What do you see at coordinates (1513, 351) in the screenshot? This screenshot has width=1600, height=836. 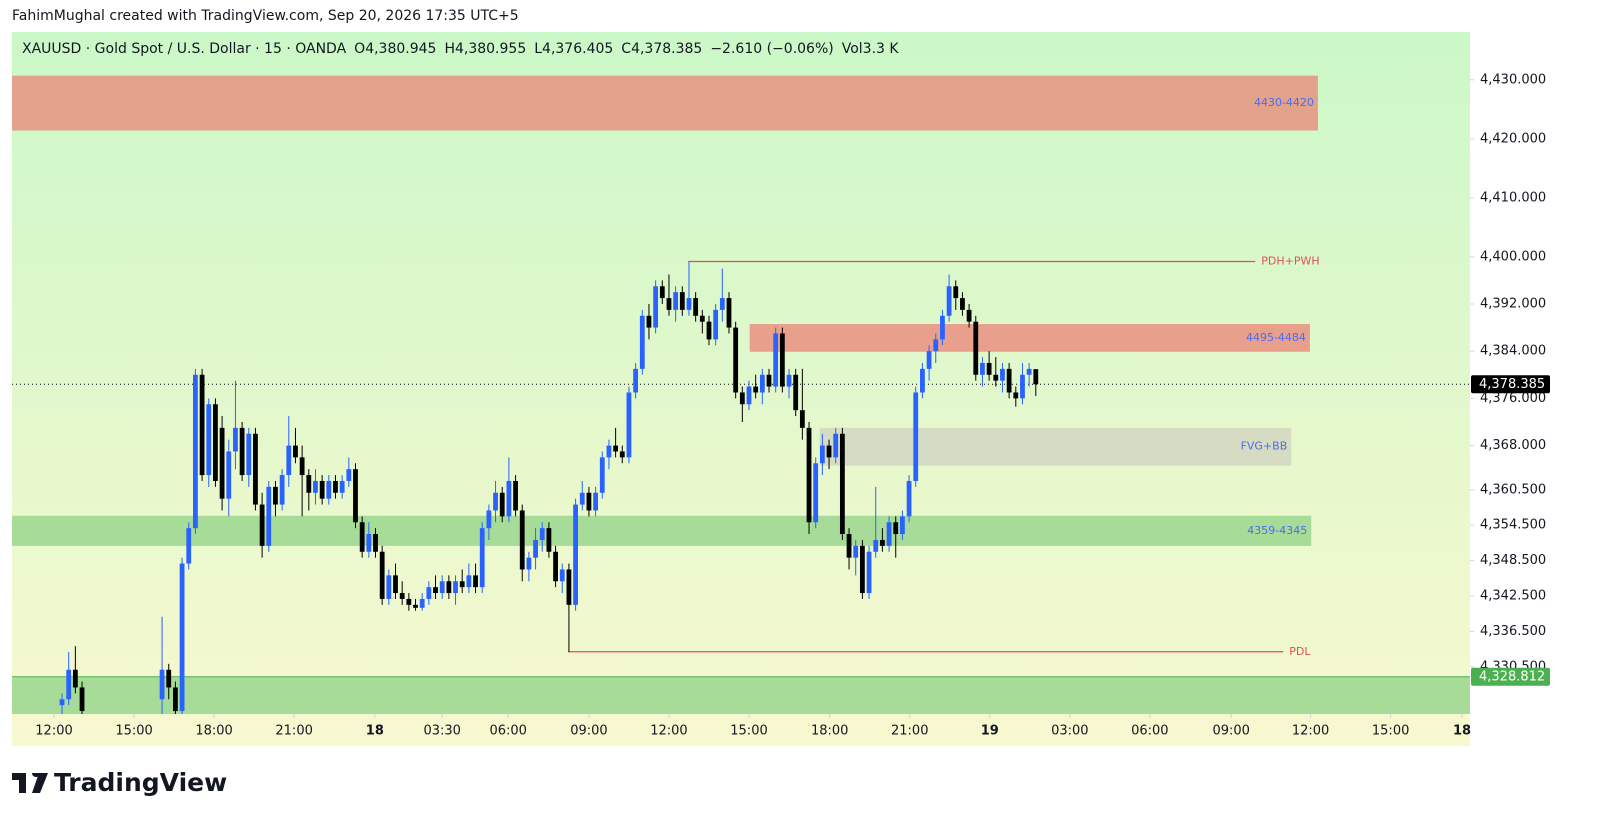 I see `y-tick-label: 4,384.000` at bounding box center [1513, 351].